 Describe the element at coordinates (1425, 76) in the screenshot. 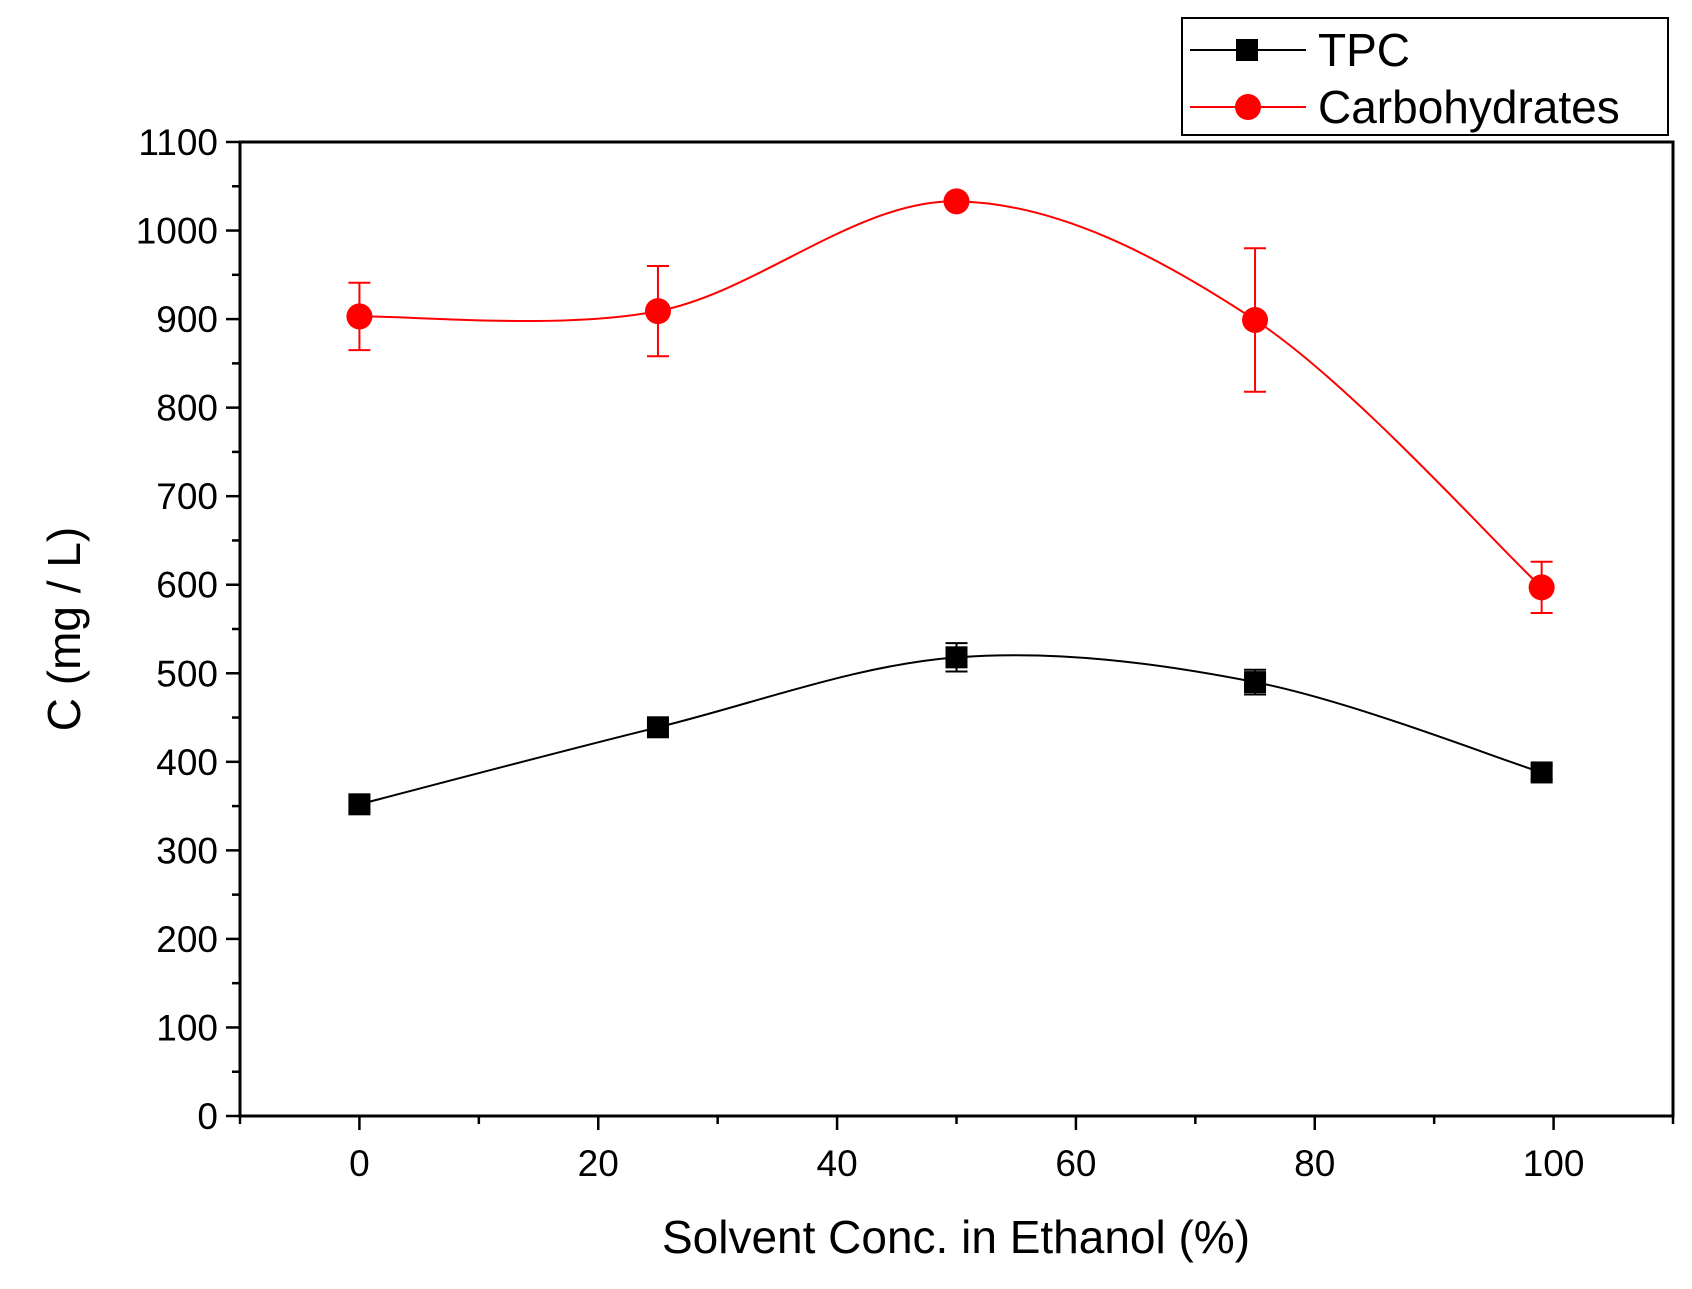

I see `legend-box` at that location.